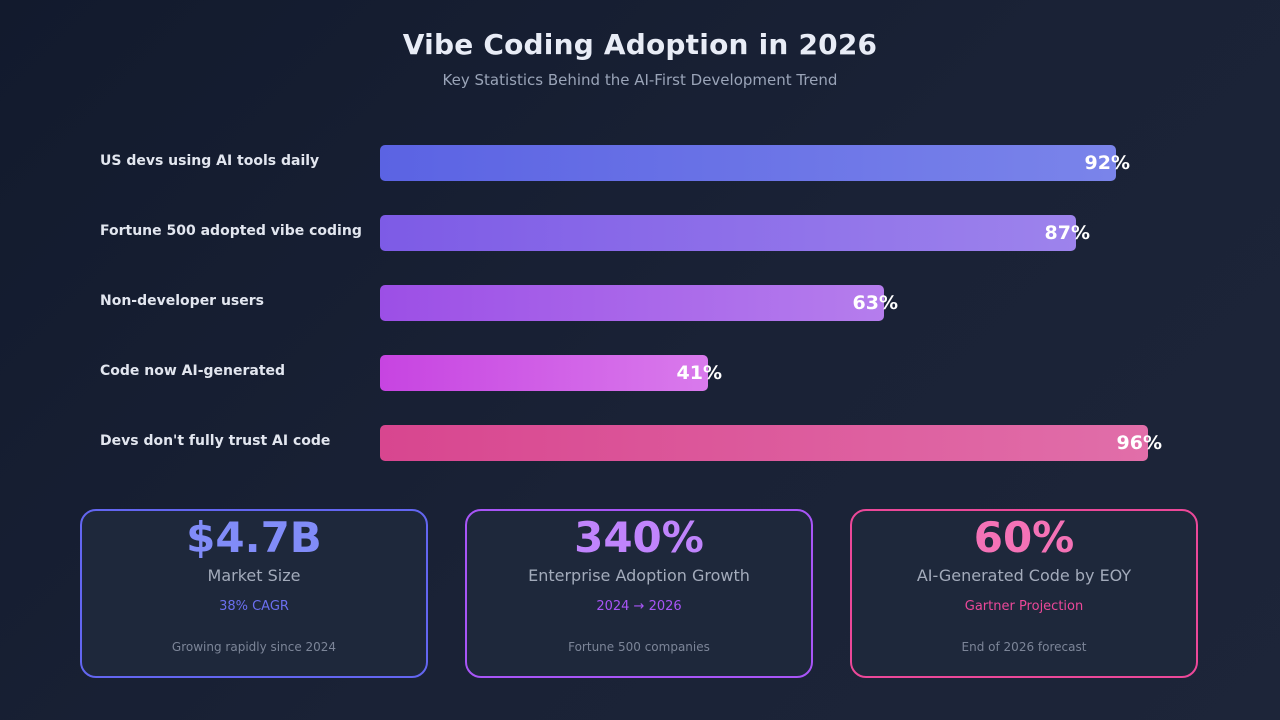  Describe the element at coordinates (254, 647) in the screenshot. I see `card-footnote: Growing rapidly since 2024` at that location.